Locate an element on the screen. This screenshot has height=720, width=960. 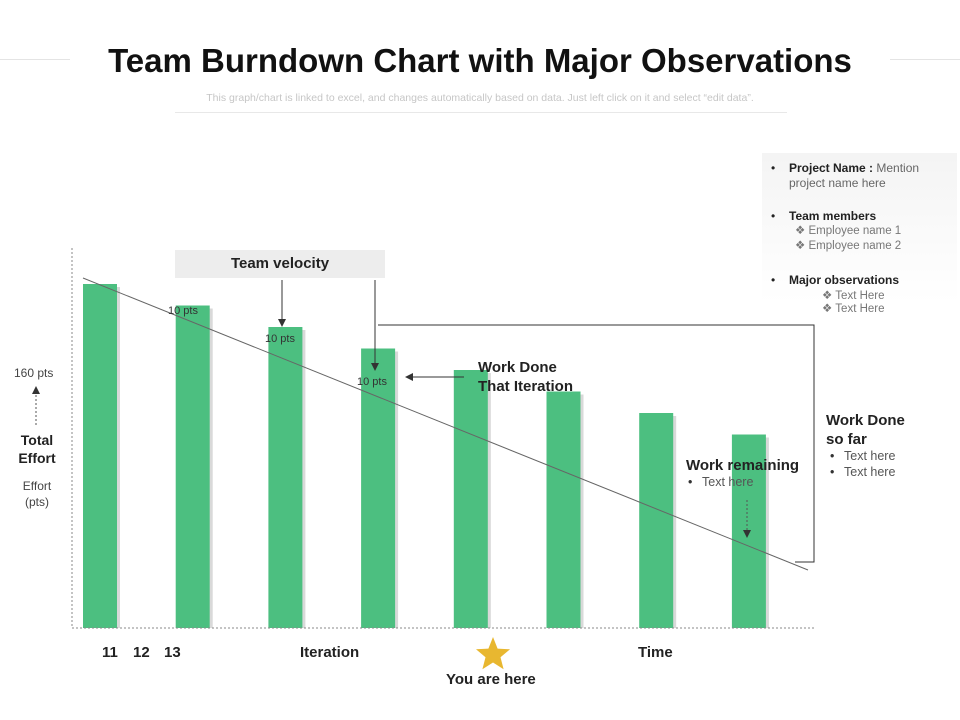
project-name-value: Mention project name here is located at coordinates (854, 175).